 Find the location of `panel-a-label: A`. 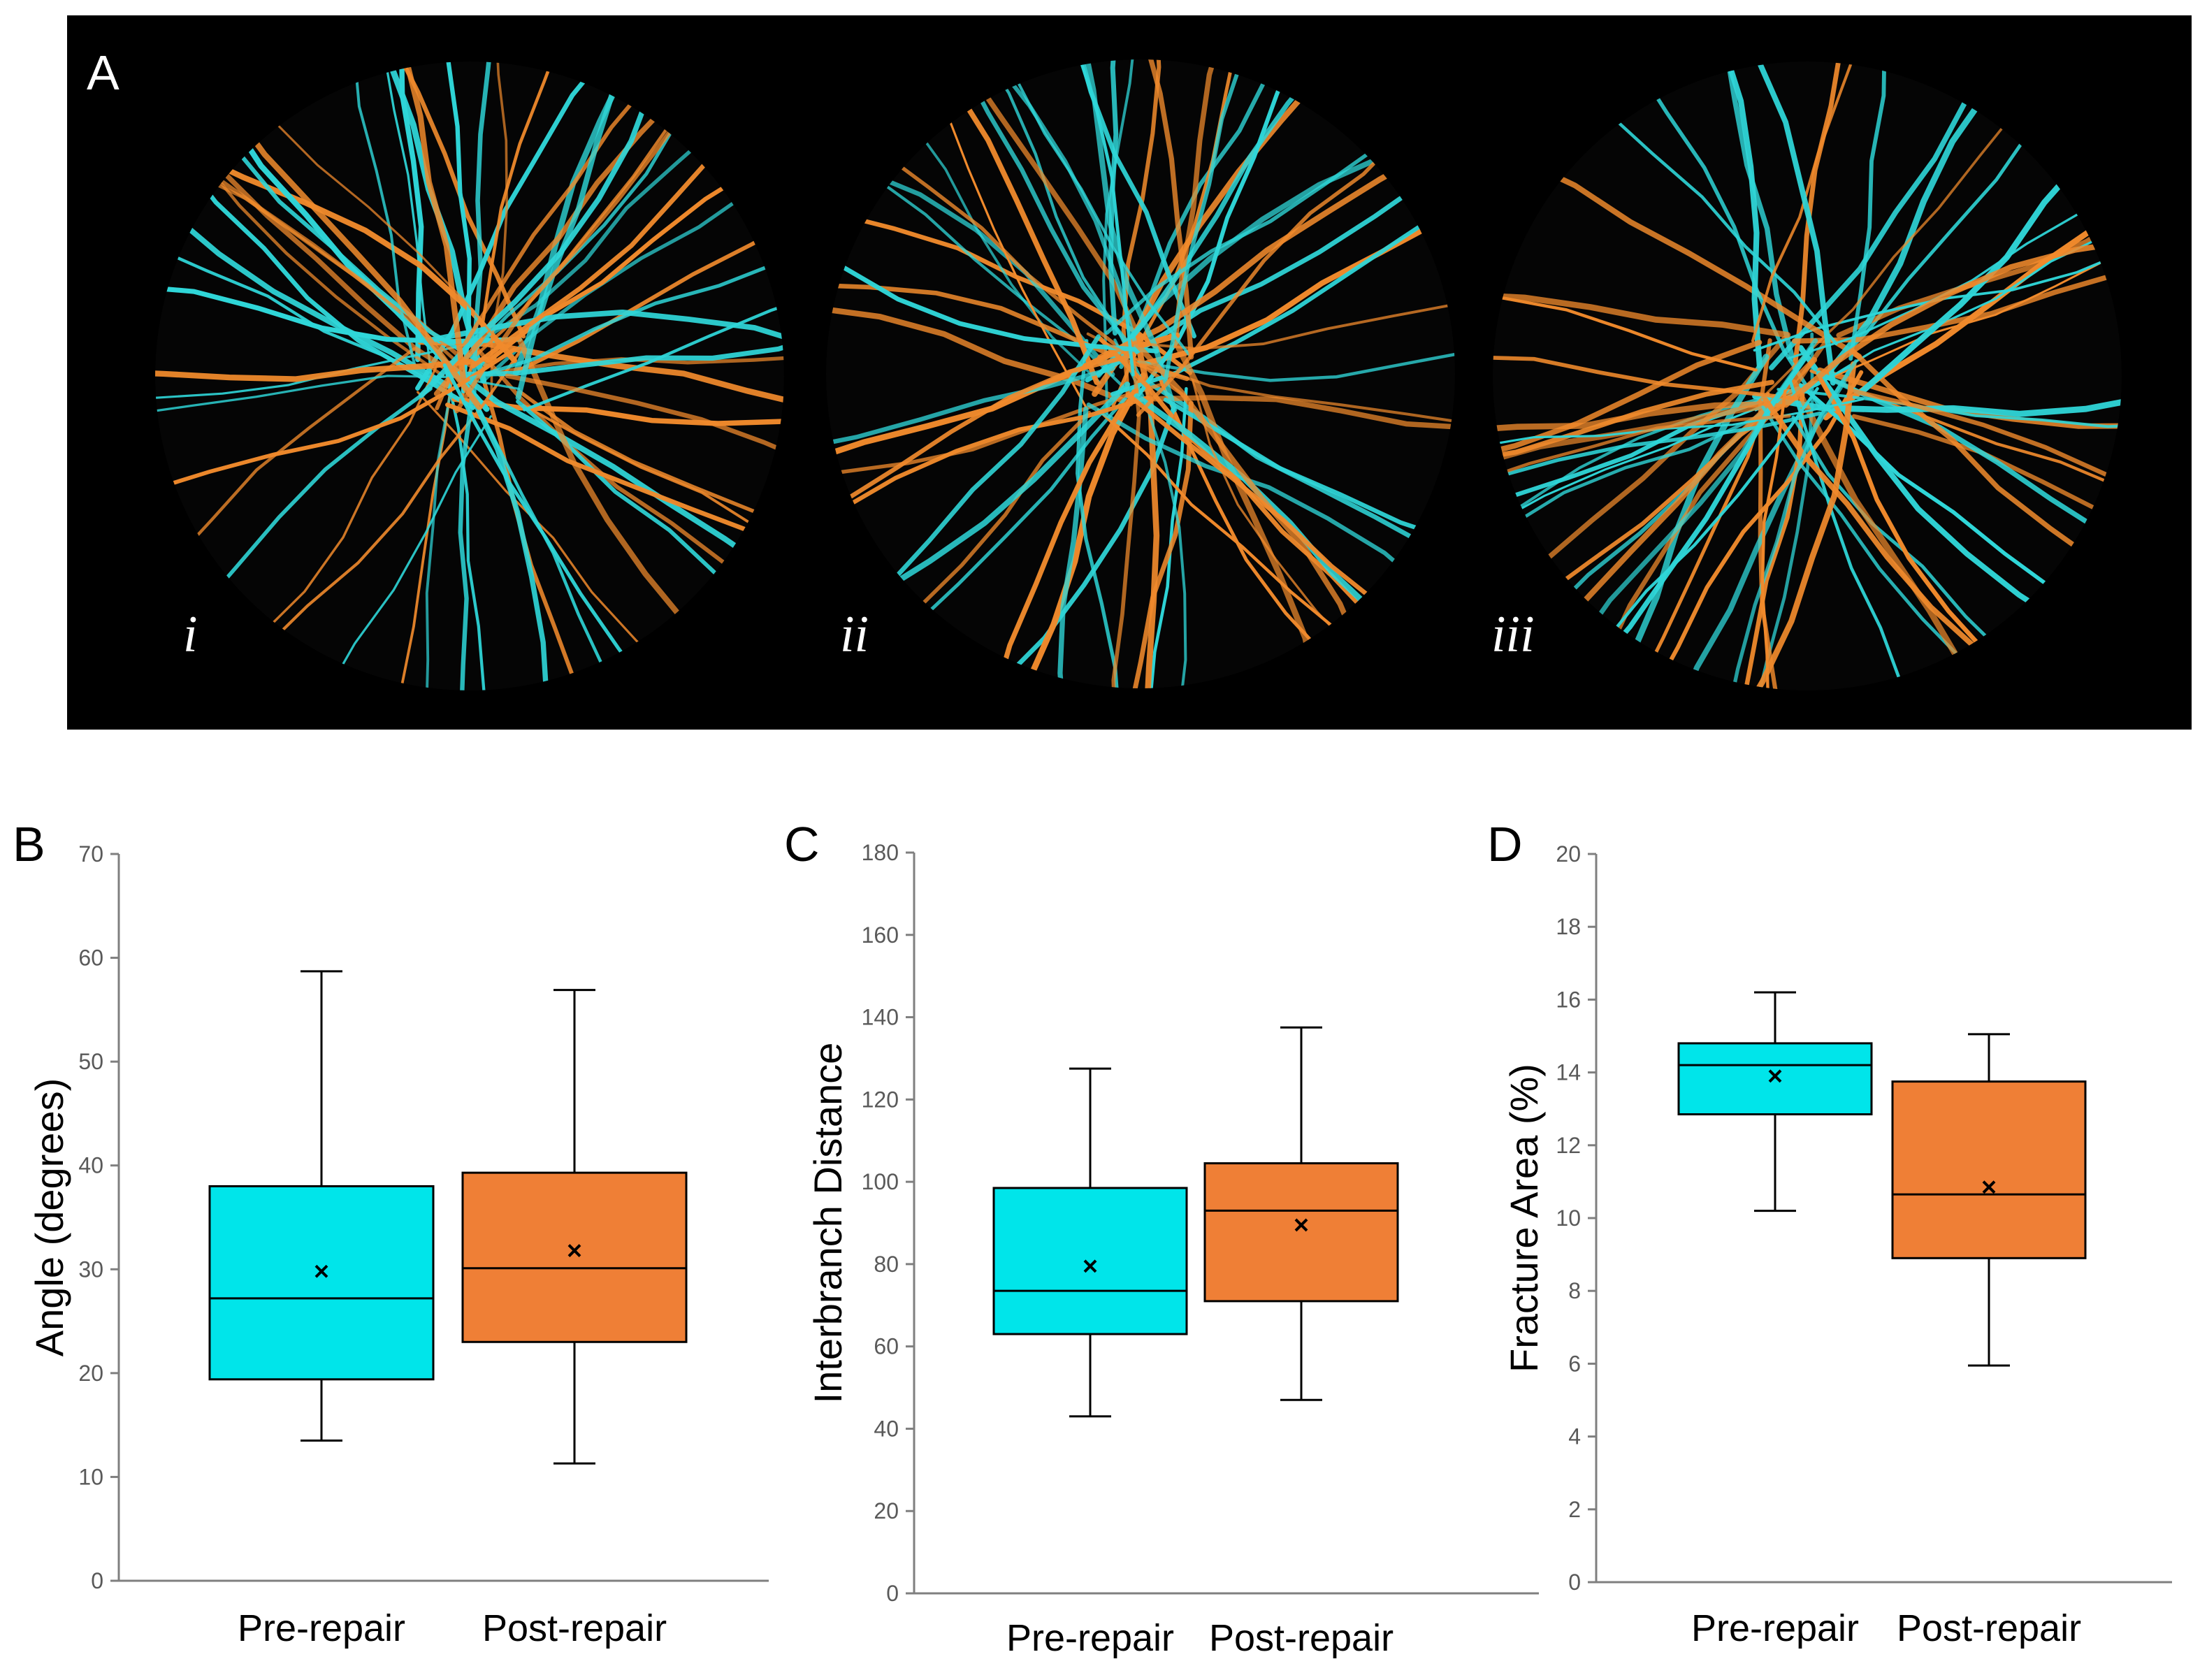

panel-a-label: A is located at coordinates (103, 72).